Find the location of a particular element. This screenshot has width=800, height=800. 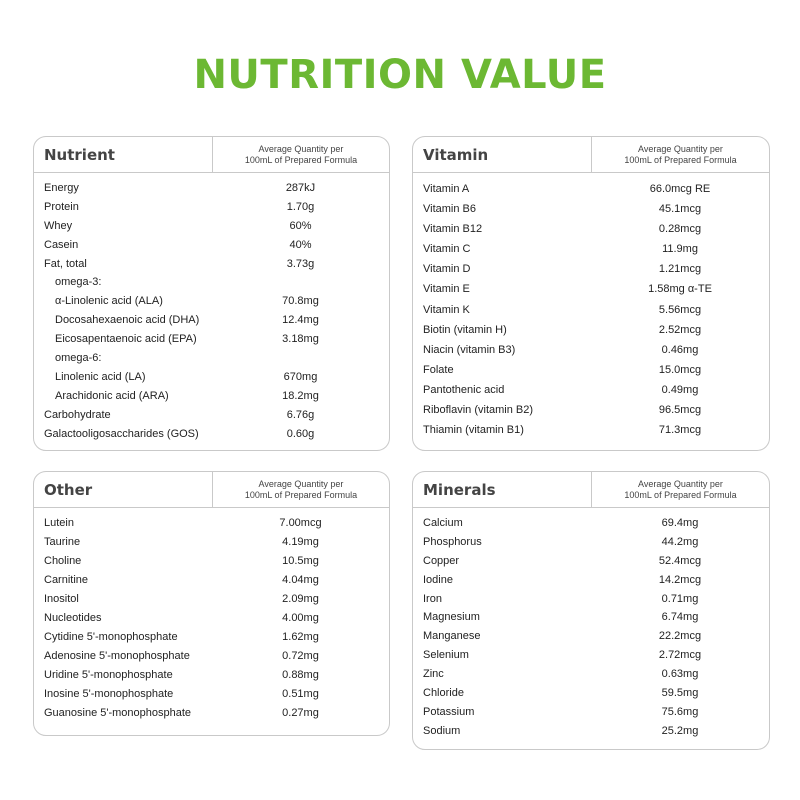

nutrient-value: 2.52mcg is located at coordinates (680, 329).